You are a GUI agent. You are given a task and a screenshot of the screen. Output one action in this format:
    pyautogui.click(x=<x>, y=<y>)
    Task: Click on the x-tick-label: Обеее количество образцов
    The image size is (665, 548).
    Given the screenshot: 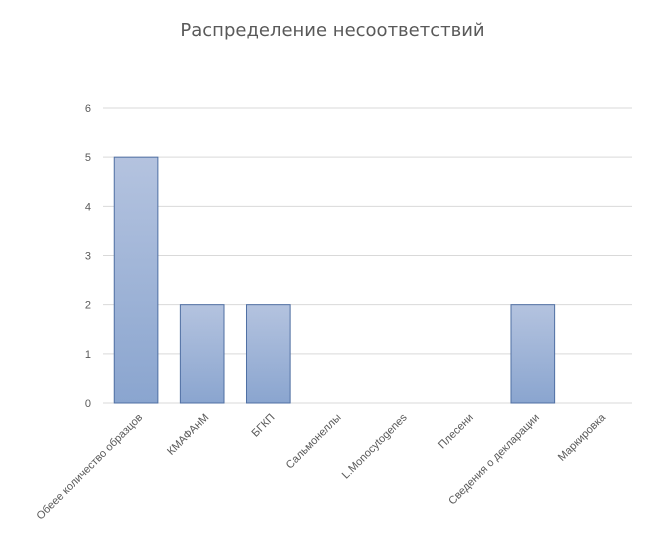 What is the action you would take?
    pyautogui.click(x=90, y=467)
    